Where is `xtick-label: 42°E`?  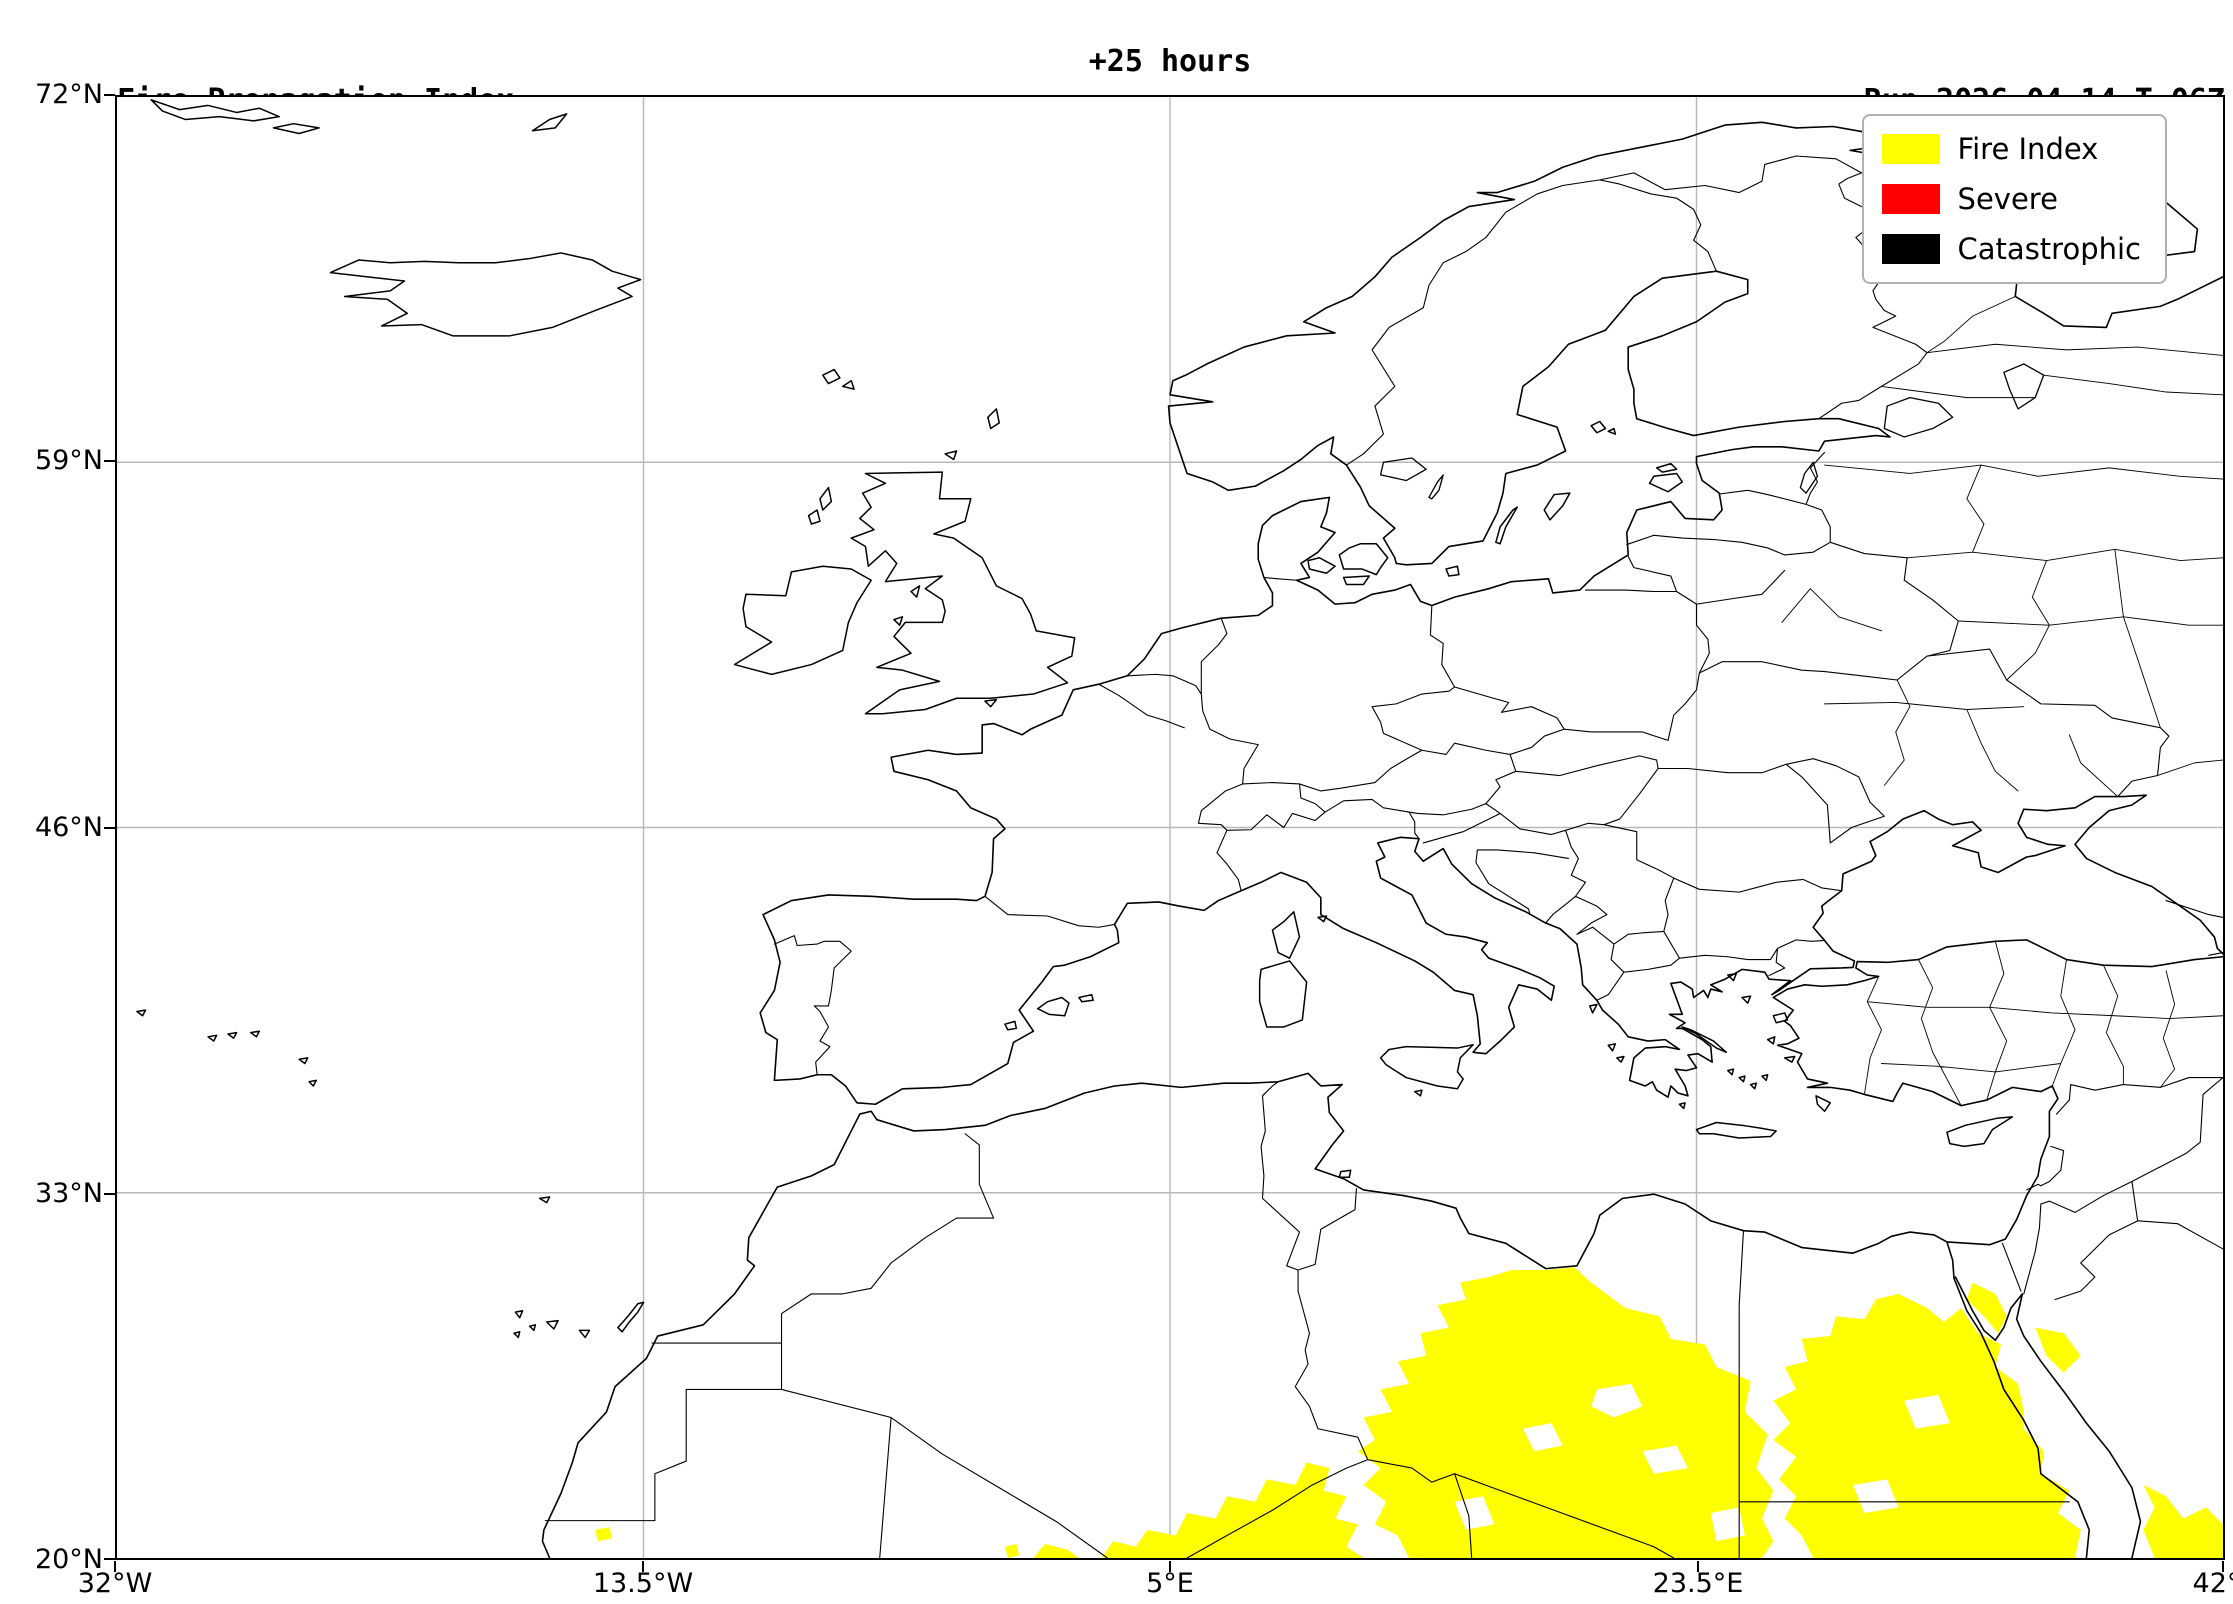
xtick-label: 42°E is located at coordinates (2212, 1583).